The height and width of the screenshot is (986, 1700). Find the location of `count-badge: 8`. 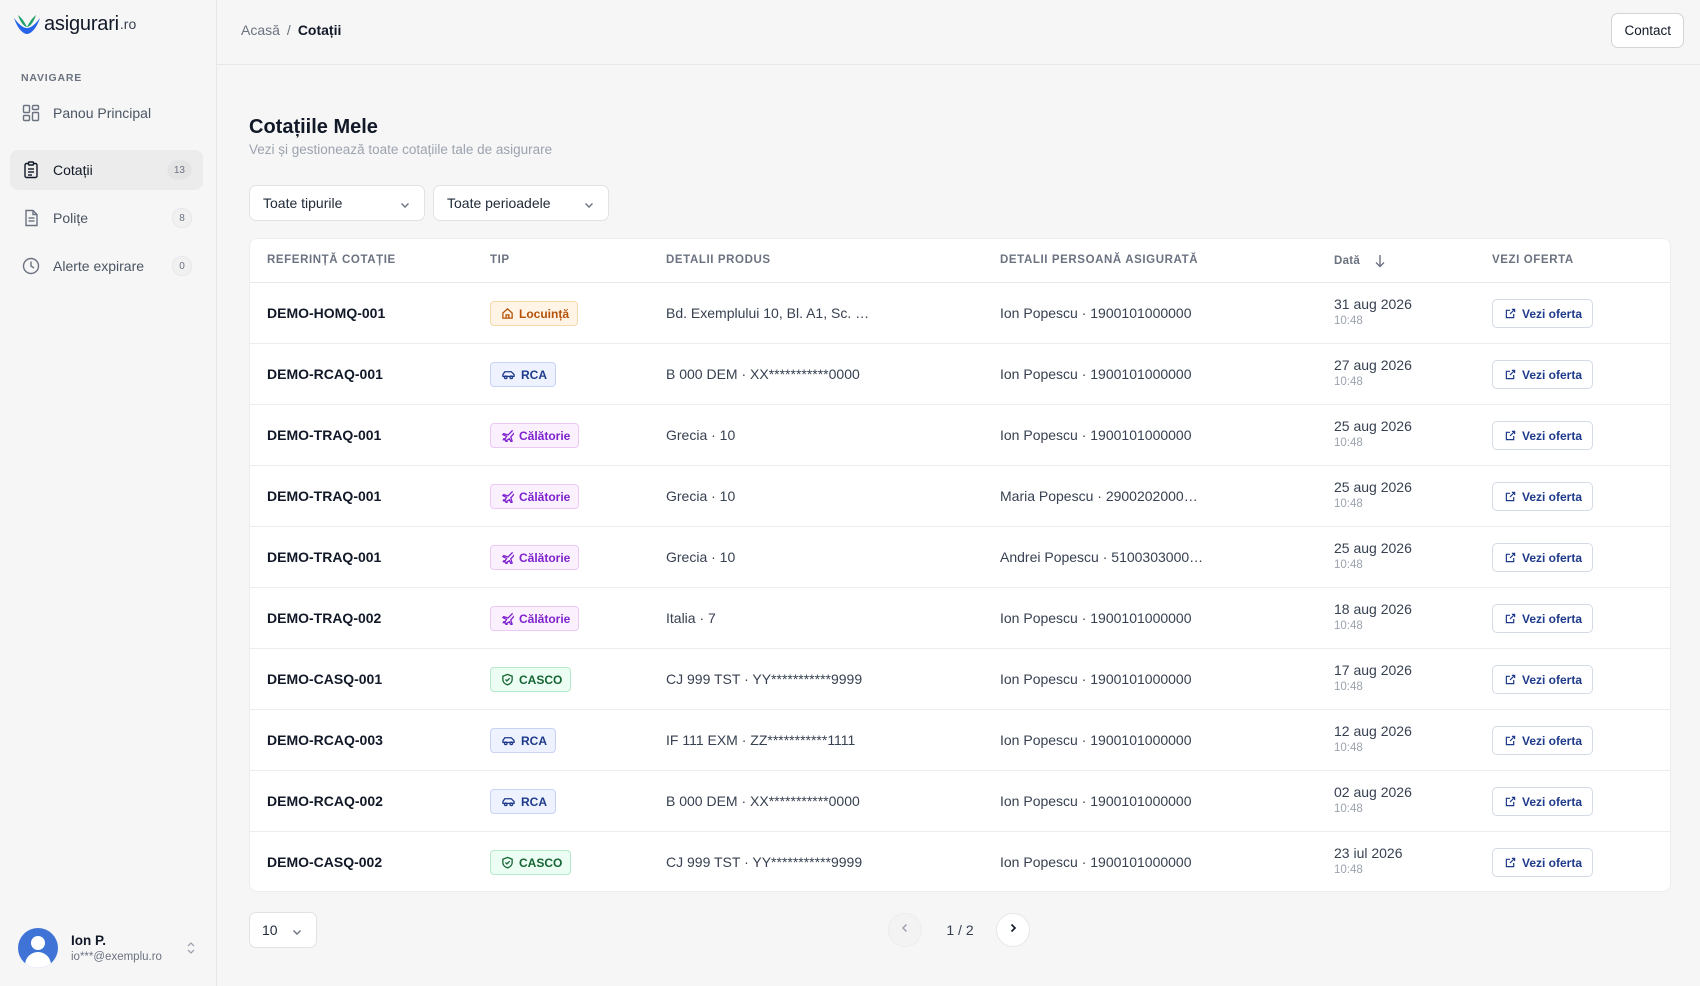

count-badge: 8 is located at coordinates (182, 218).